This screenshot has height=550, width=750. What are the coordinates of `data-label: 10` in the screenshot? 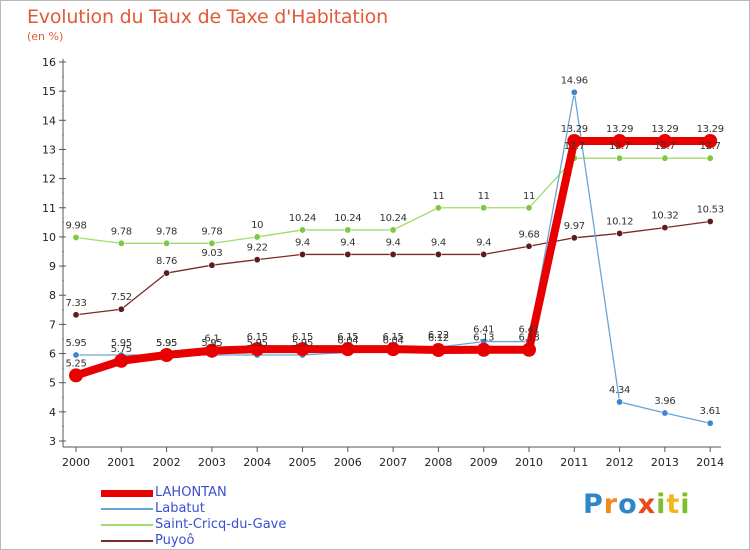 It's located at (257, 225).